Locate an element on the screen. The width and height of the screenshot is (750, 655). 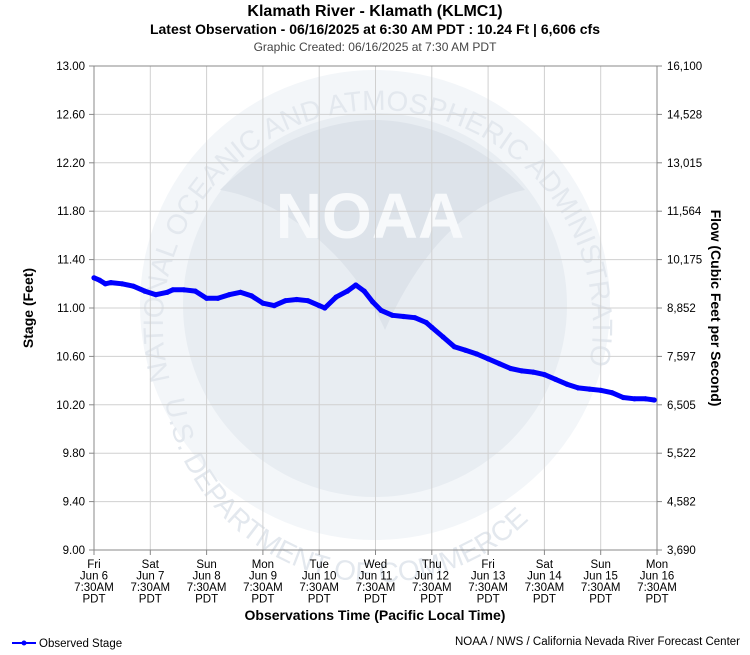
x-tick-label: Fri Jun 13 7:30AM PDT is located at coordinates (488, 582).